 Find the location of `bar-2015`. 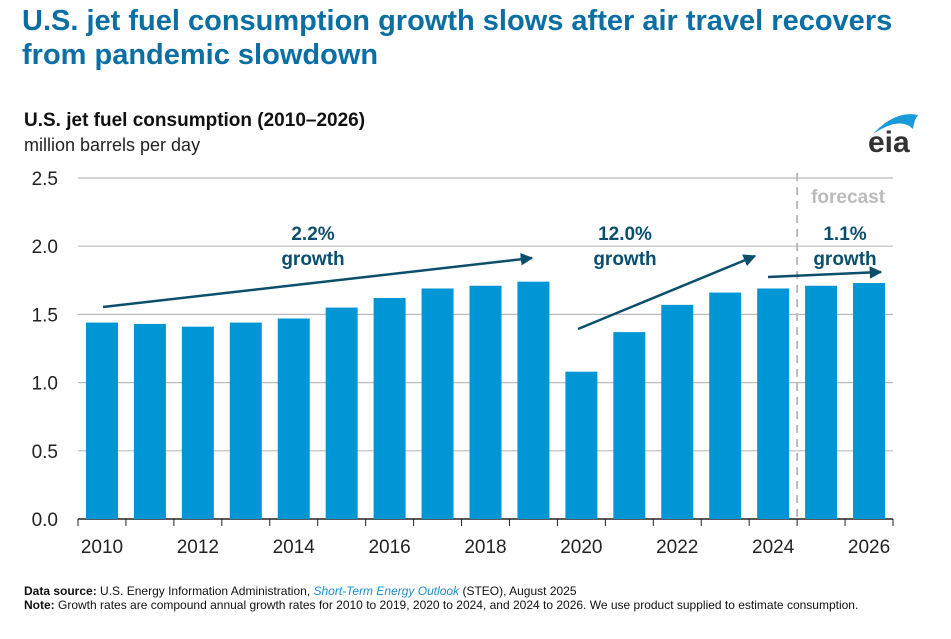

bar-2015 is located at coordinates (341, 413).